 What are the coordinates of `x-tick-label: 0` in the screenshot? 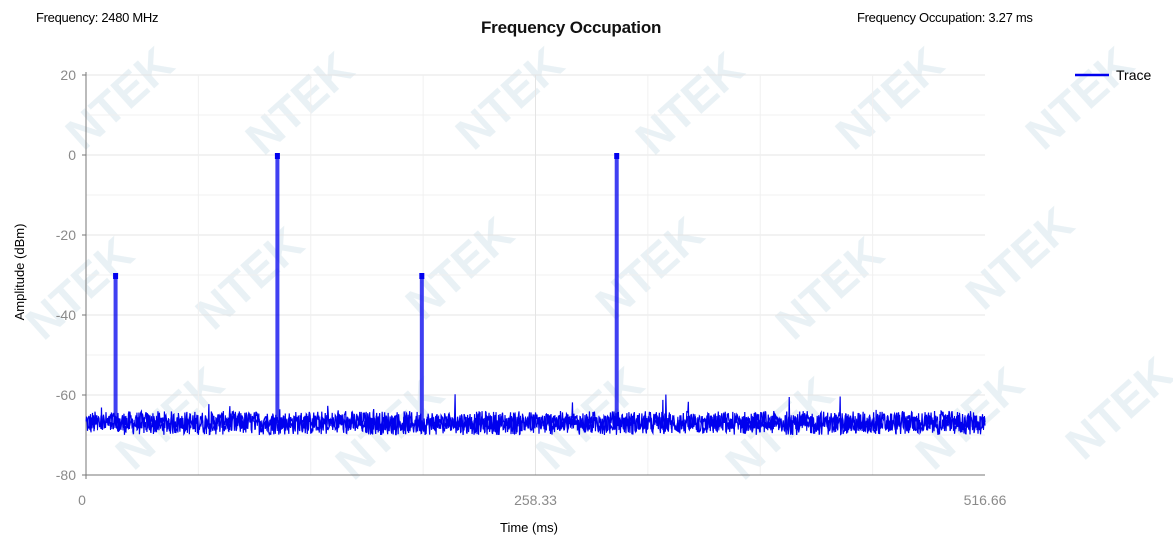 It's located at (82, 500).